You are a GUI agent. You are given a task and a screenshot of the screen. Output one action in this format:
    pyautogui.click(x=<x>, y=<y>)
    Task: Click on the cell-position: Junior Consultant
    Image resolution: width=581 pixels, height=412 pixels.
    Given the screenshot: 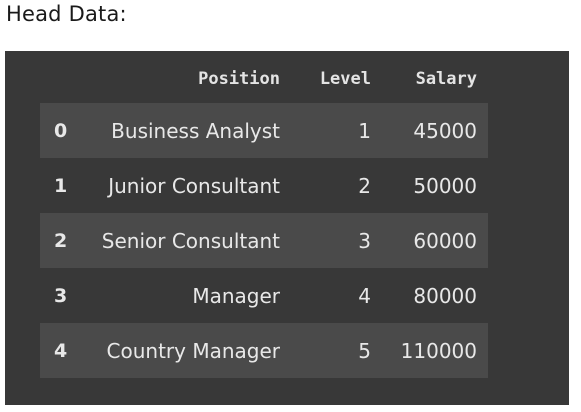 What is the action you would take?
    pyautogui.click(x=186, y=185)
    